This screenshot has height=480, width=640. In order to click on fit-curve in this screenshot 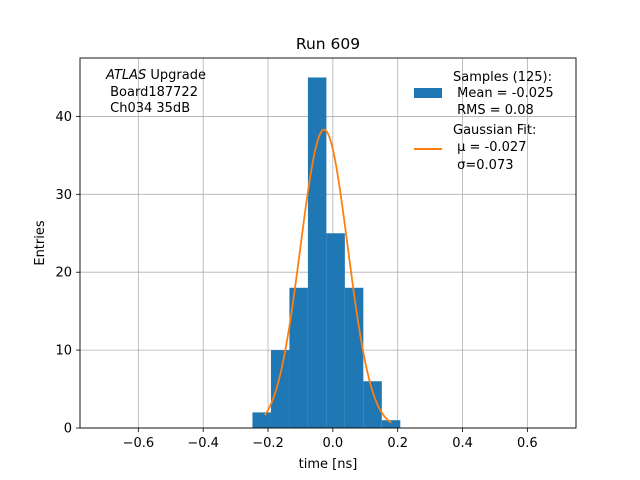, I will do `click(328, 276)`.